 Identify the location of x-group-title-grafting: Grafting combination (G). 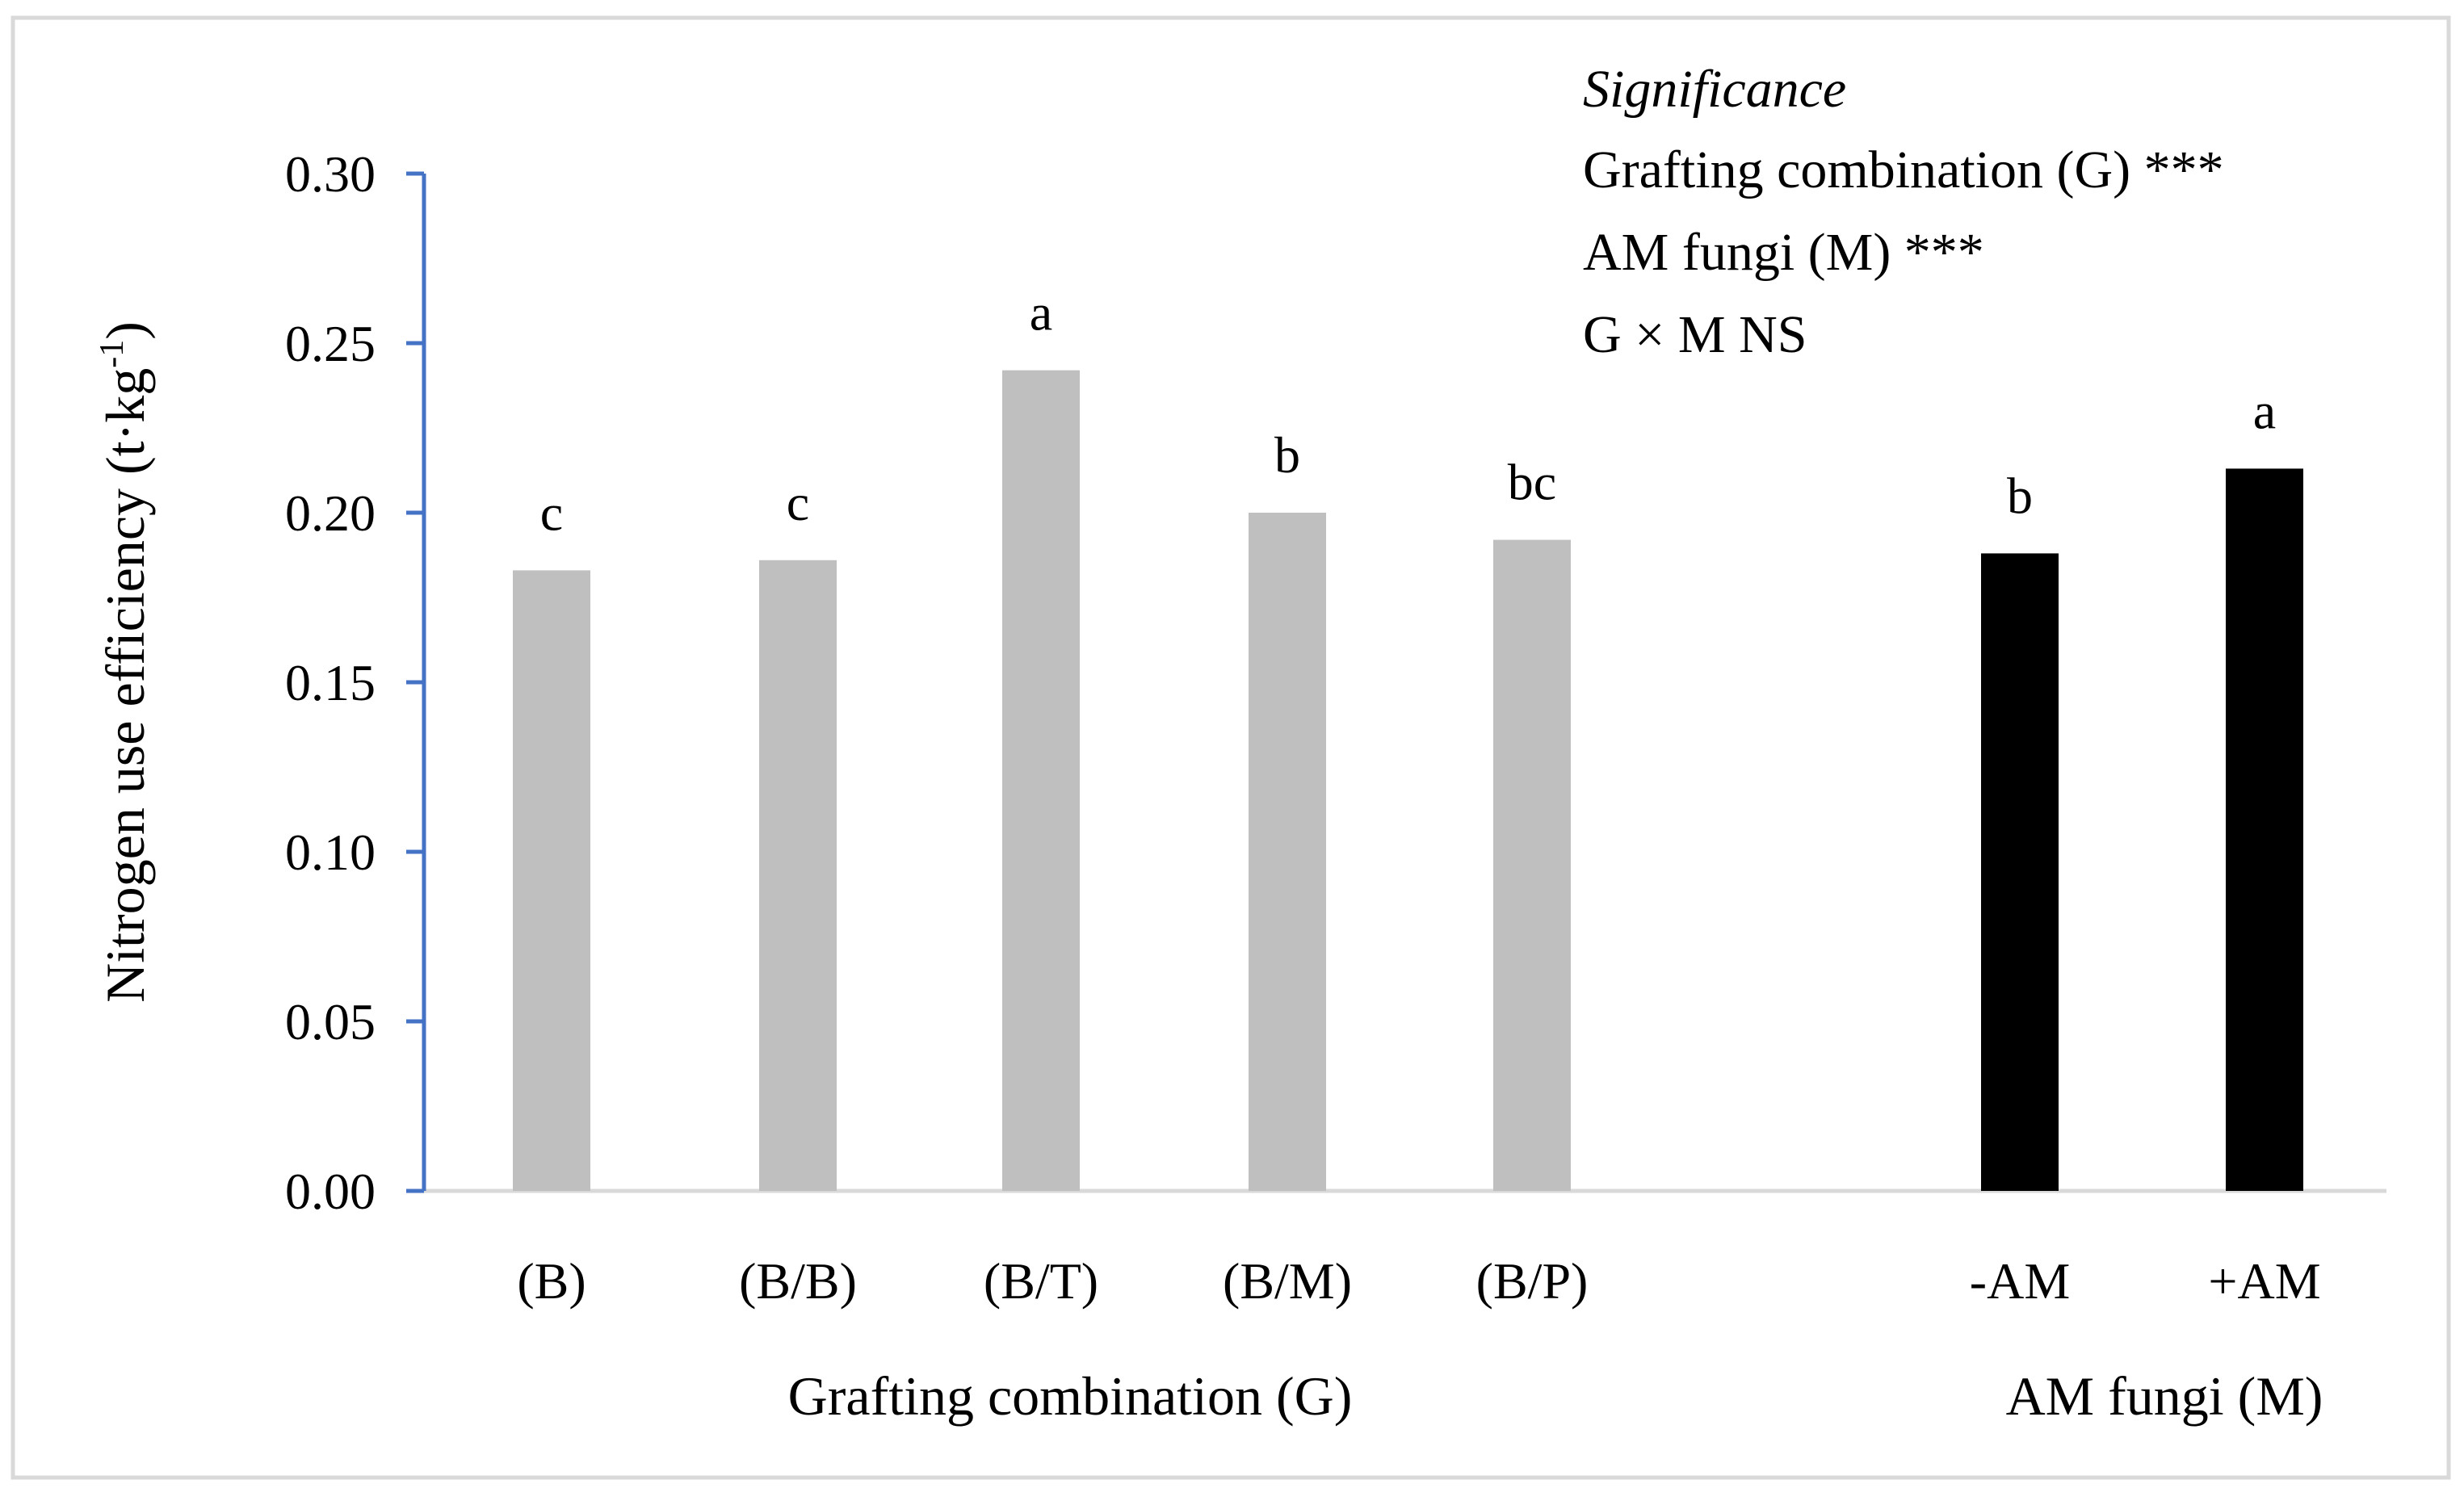
(1070, 1396).